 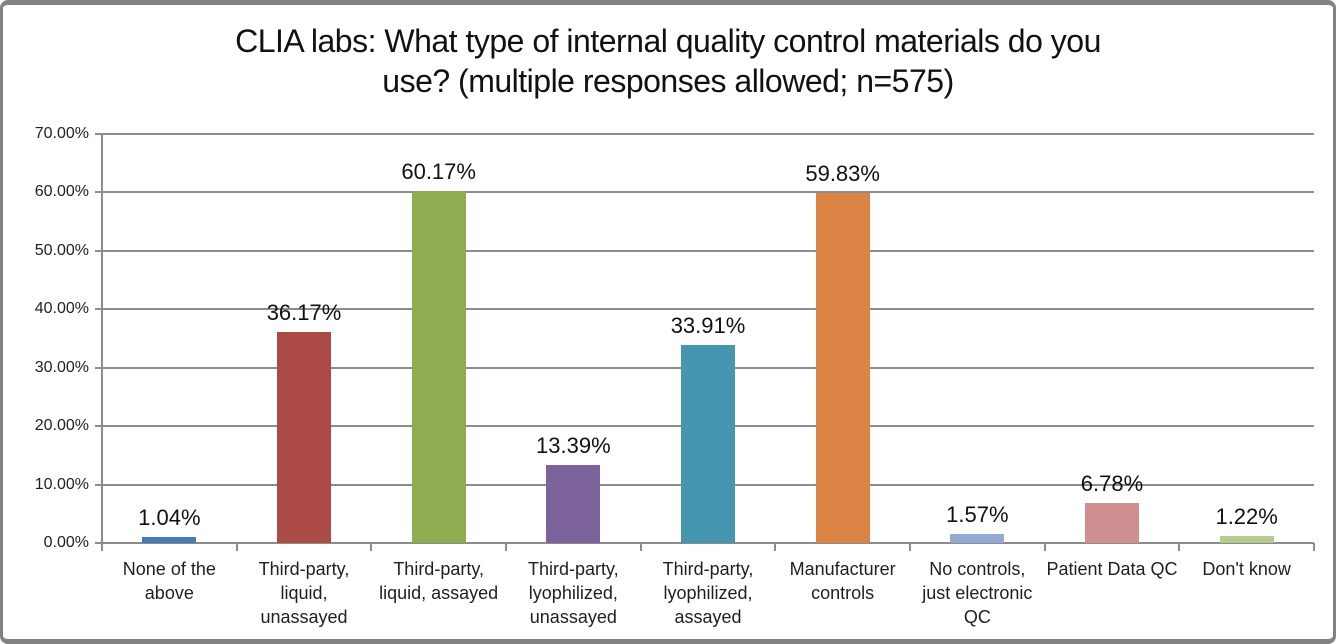 What do you see at coordinates (98, 543) in the screenshot?
I see `y-tick-0.00%` at bounding box center [98, 543].